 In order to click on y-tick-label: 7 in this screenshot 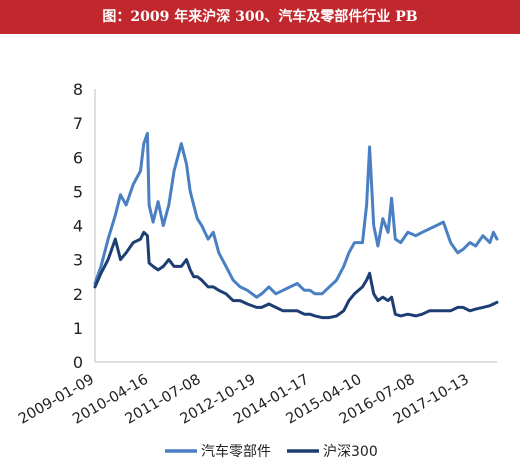, I will do `click(78, 123)`.